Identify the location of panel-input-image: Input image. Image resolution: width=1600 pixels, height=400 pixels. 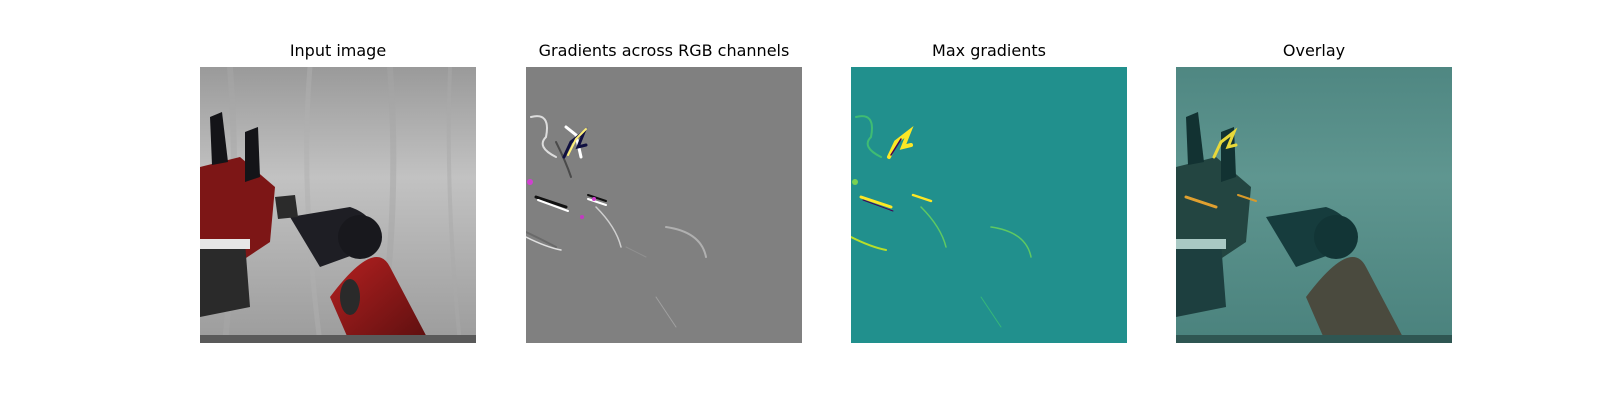
(338, 190).